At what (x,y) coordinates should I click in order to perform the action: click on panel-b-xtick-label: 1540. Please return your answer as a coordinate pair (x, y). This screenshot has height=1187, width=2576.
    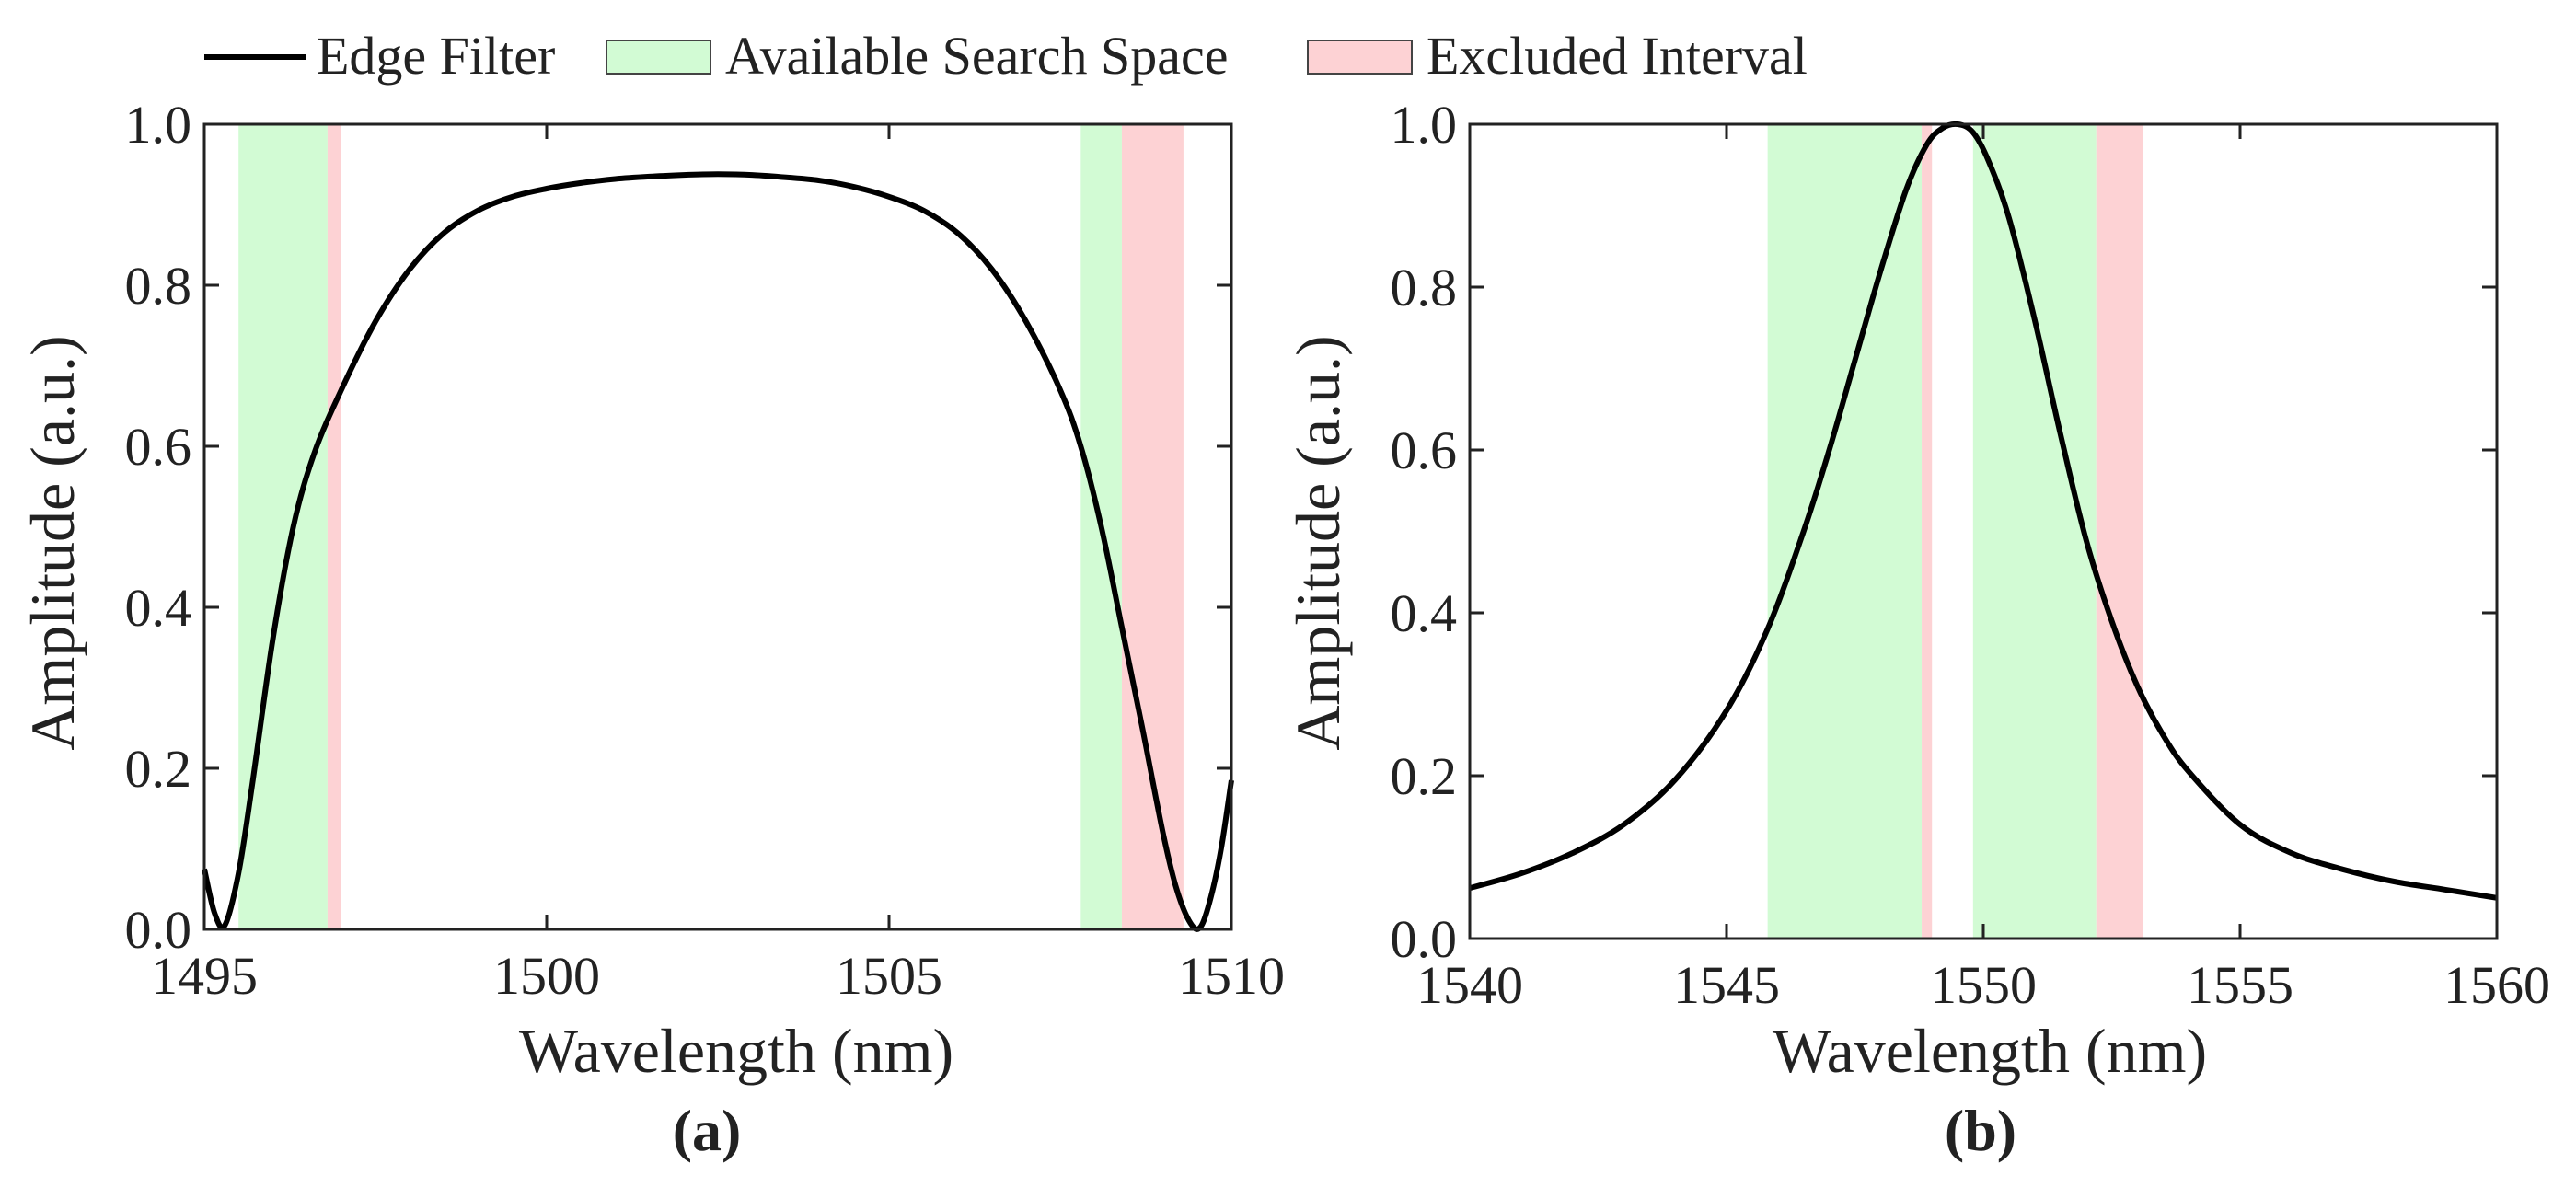
    Looking at the image, I should click on (1469, 985).